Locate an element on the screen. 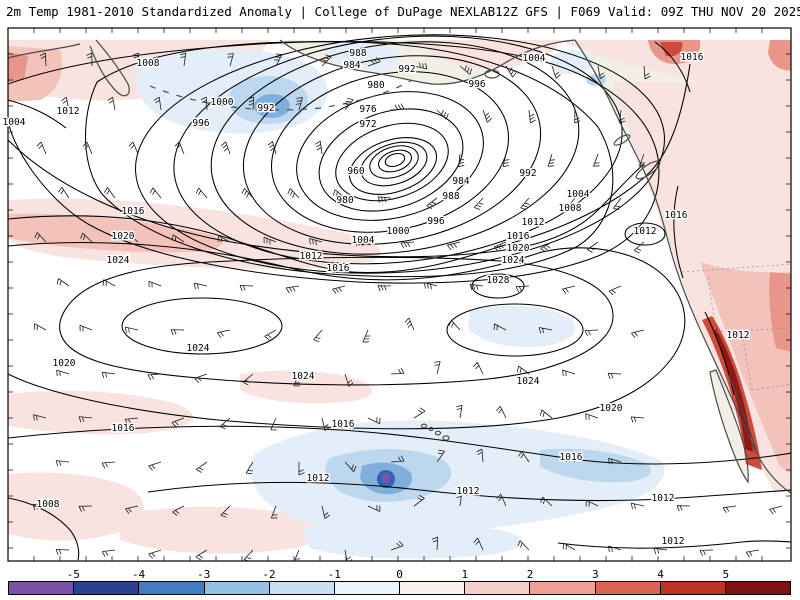  colorbar-tick-label: 2 is located at coordinates (530, 574).